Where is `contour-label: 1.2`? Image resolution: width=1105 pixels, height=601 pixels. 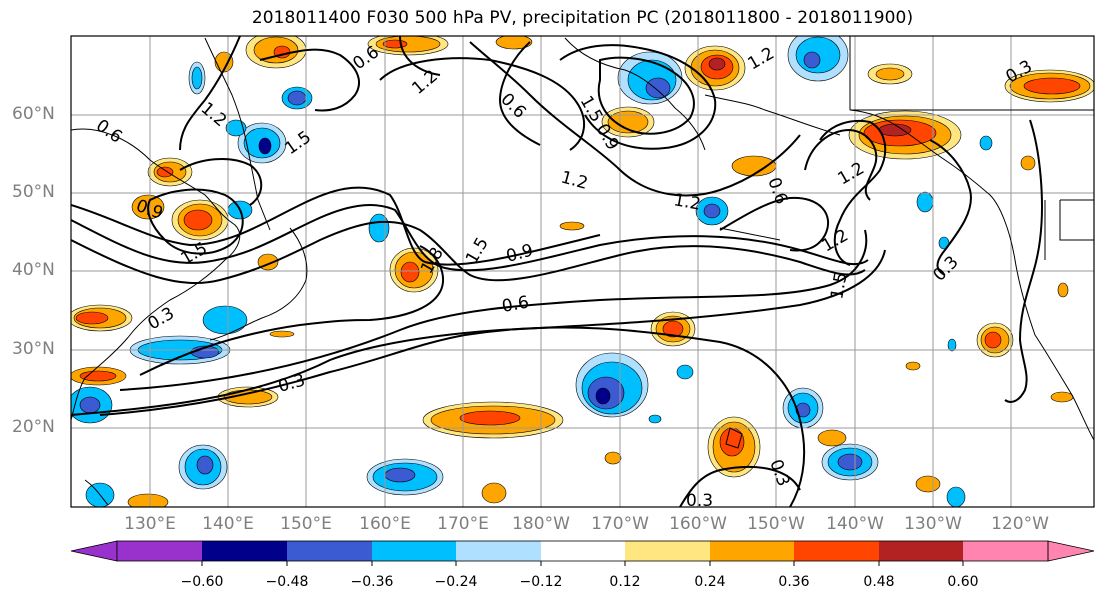
contour-label: 1.2 is located at coordinates (687, 202).